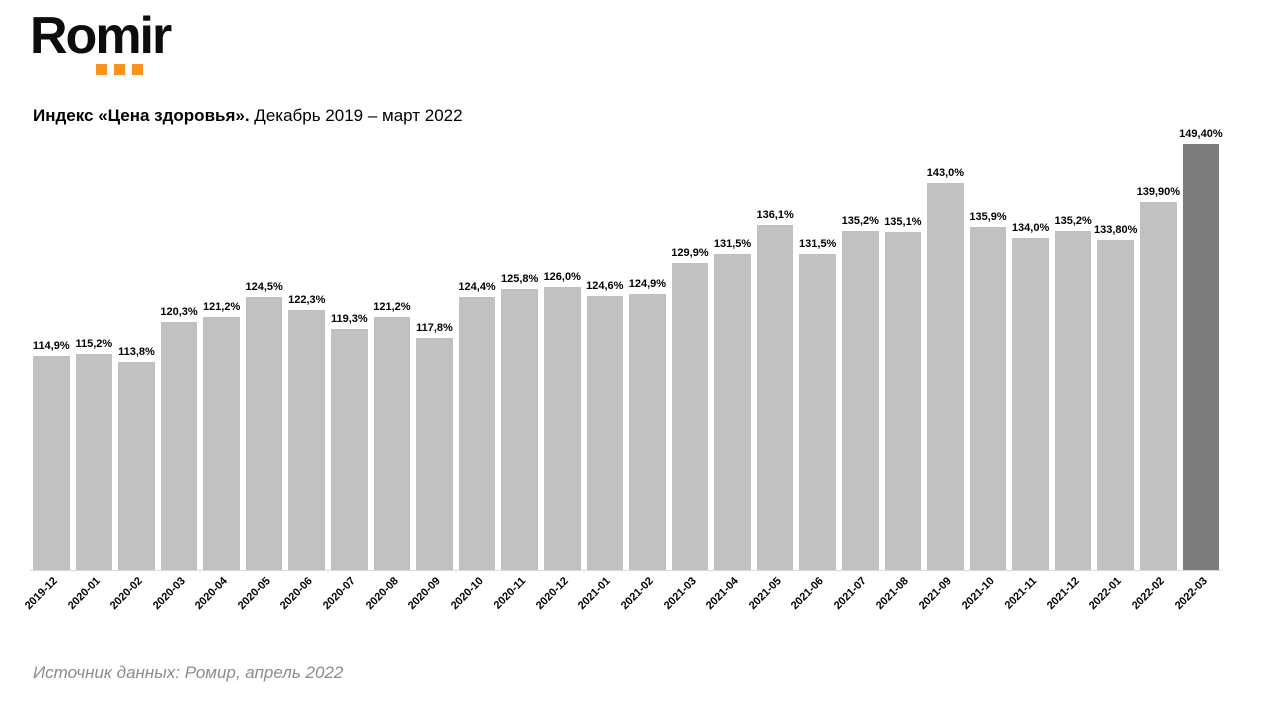 This screenshot has width=1280, height=720. What do you see at coordinates (562, 277) in the screenshot?
I see `bar-value-label: 126,0%` at bounding box center [562, 277].